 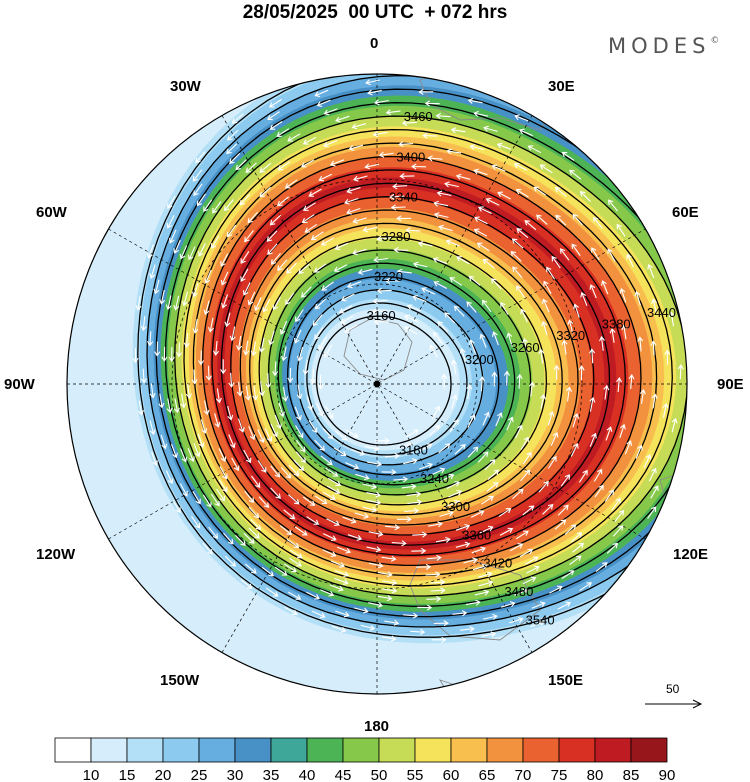 What do you see at coordinates (663, 46) in the screenshot?
I see `modes-logo: MODES©` at bounding box center [663, 46].